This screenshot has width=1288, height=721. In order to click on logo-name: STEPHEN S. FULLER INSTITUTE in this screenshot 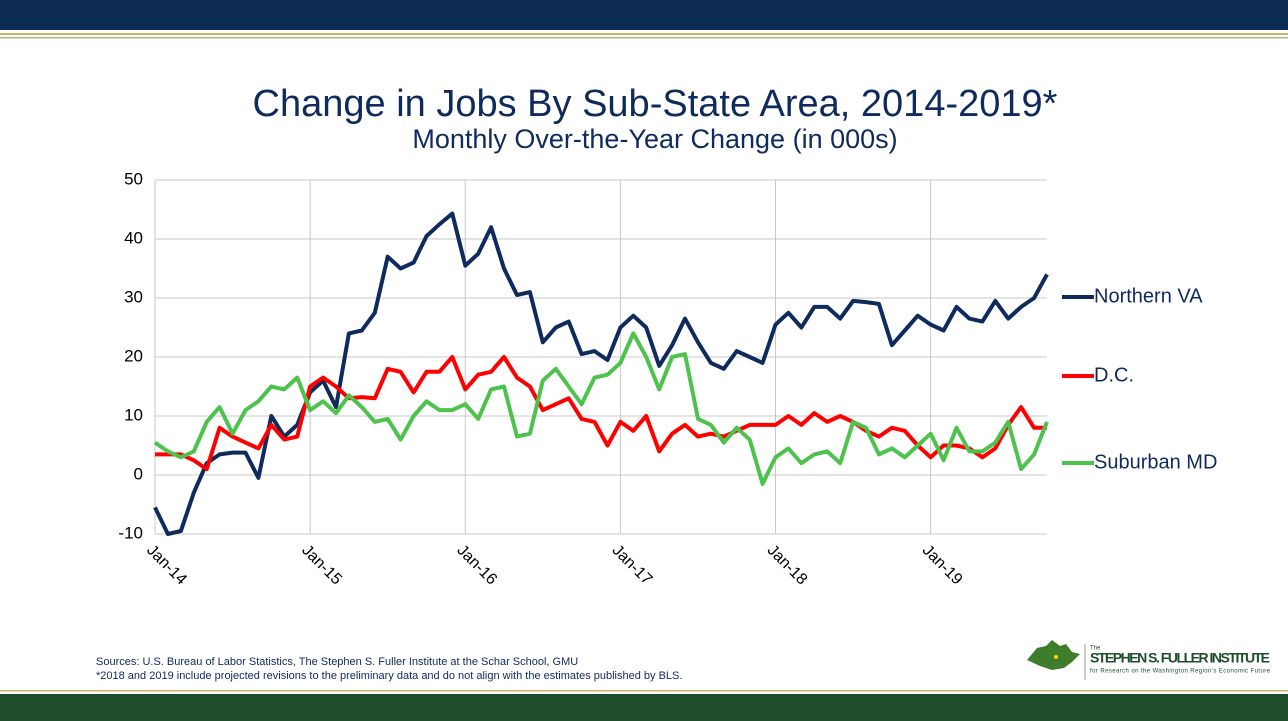, I will do `click(1180, 658)`.